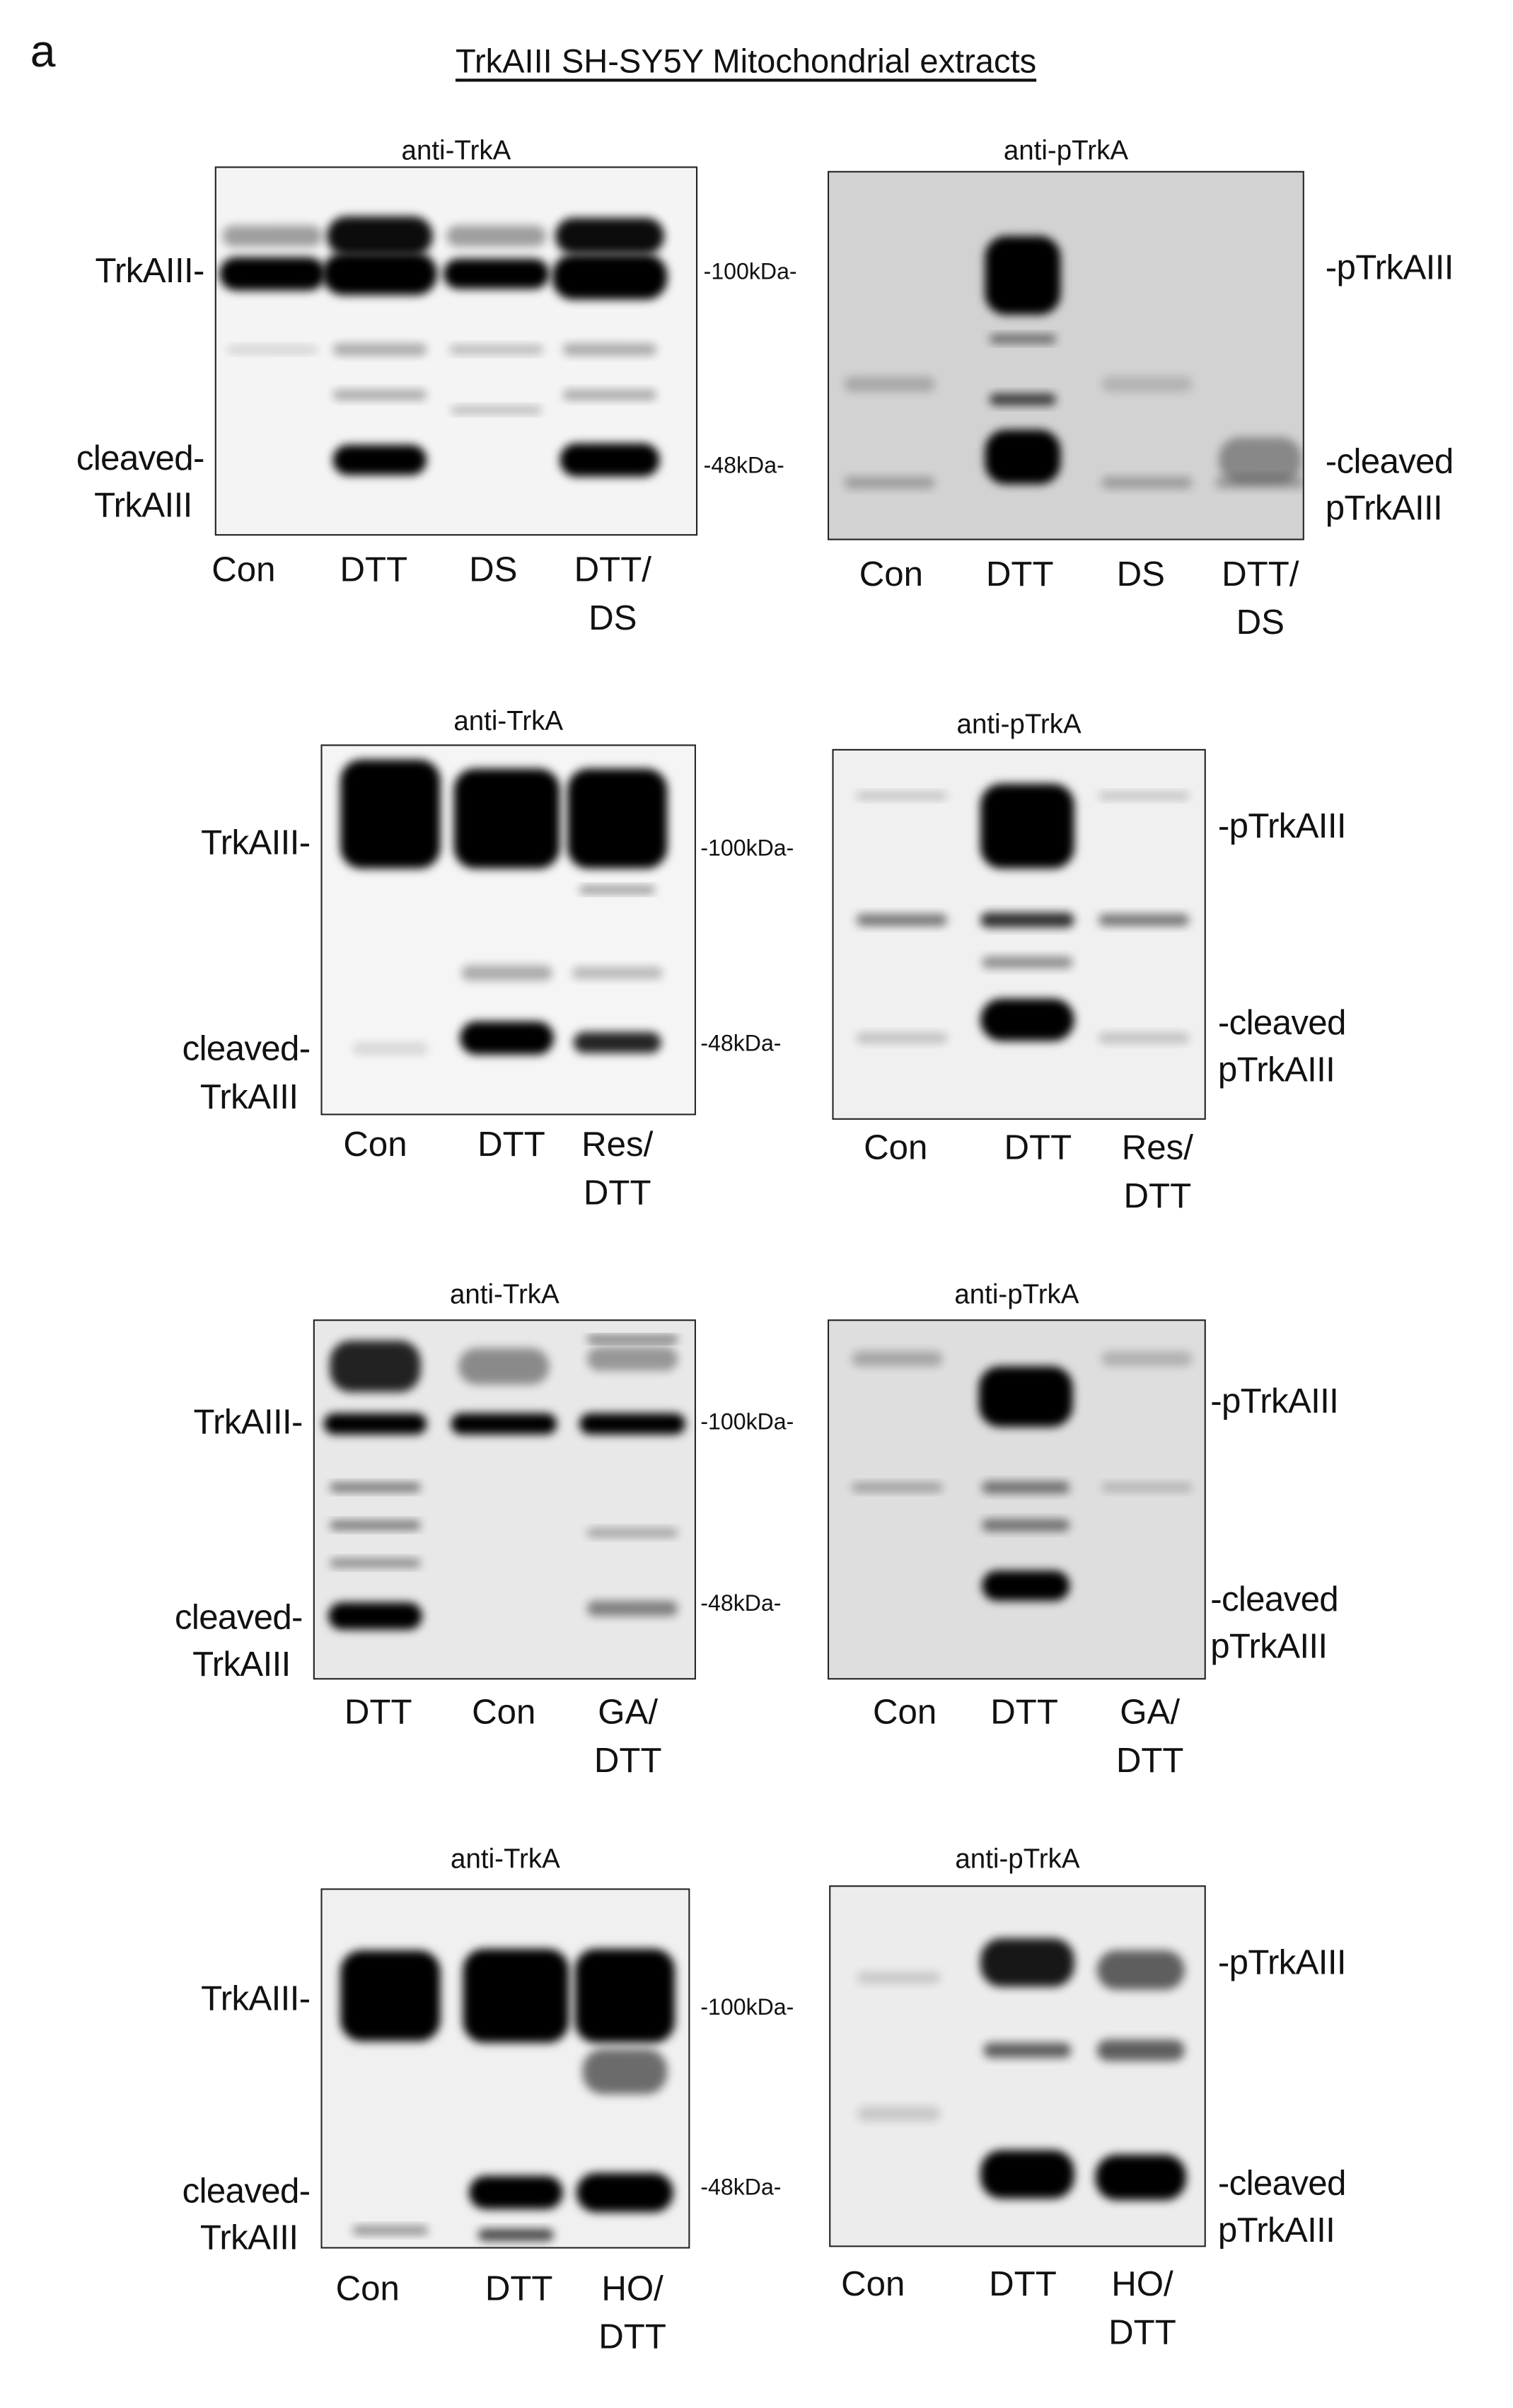 Image resolution: width=1513 pixels, height=2408 pixels. Describe the element at coordinates (1150, 1711) in the screenshot. I see `lane-label-line: GA/` at that location.